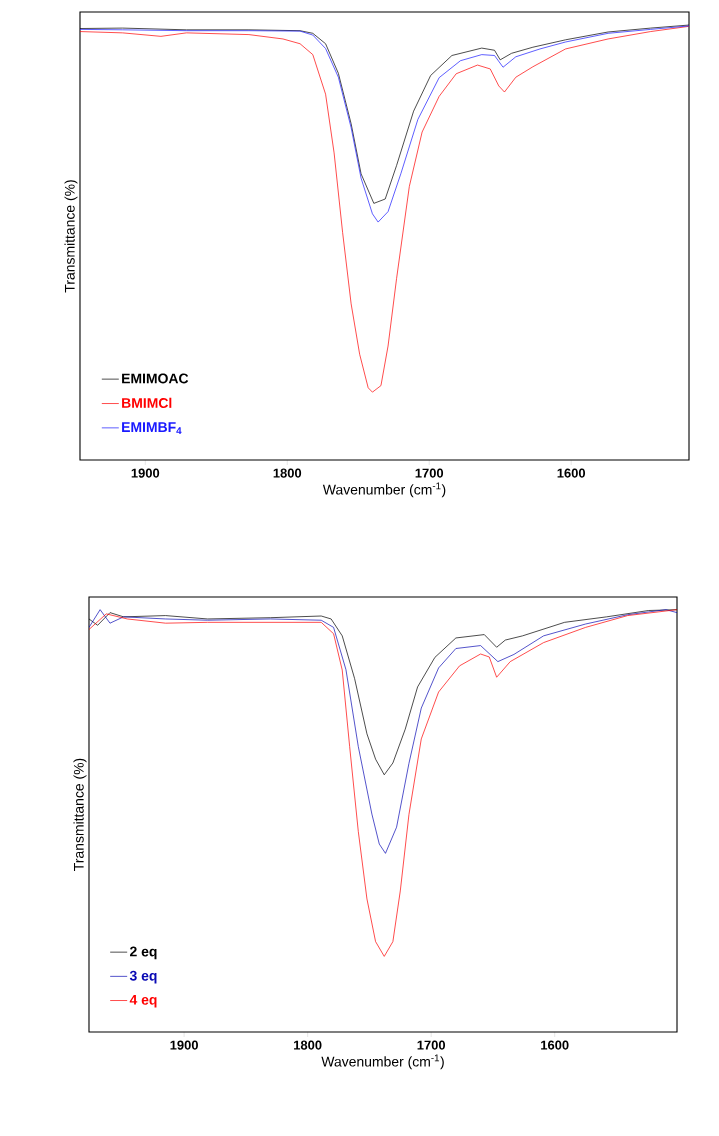  Describe the element at coordinates (152, 428) in the screenshot. I see `legend-label: EMIMBF$_{4}$` at that location.